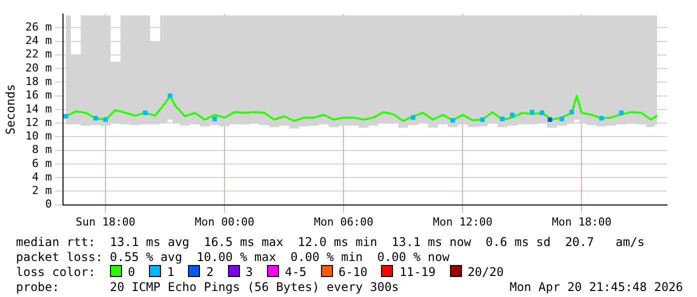  I want to click on y-tick-label: 18 m, so click(38, 81).